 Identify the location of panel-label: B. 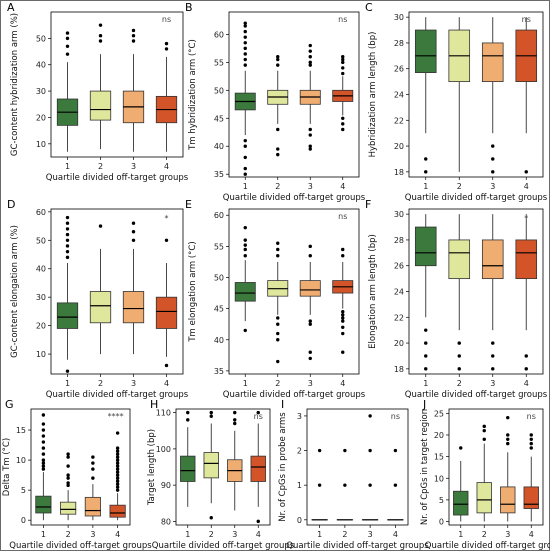
(189, 7).